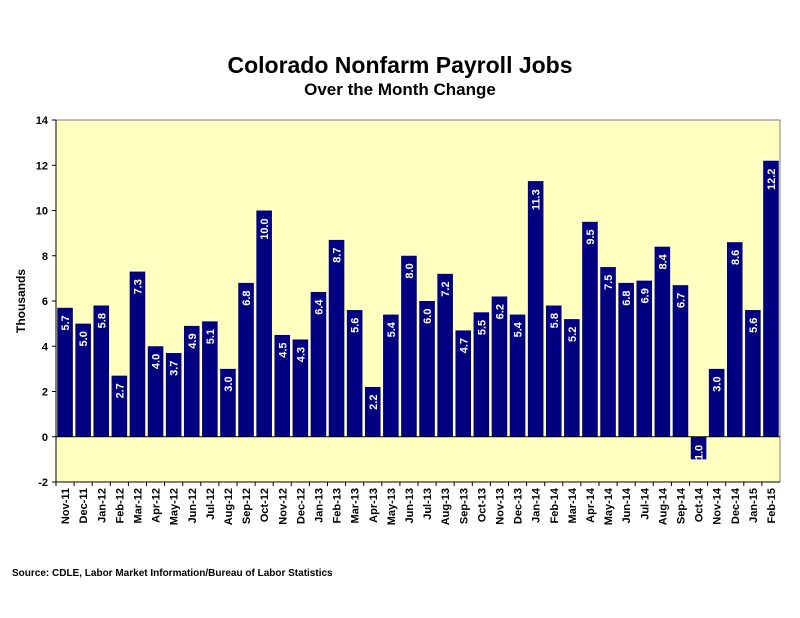 This screenshot has width=800, height=618. Describe the element at coordinates (138, 286) in the screenshot. I see `data-label-Mar-12: 7.3` at that location.